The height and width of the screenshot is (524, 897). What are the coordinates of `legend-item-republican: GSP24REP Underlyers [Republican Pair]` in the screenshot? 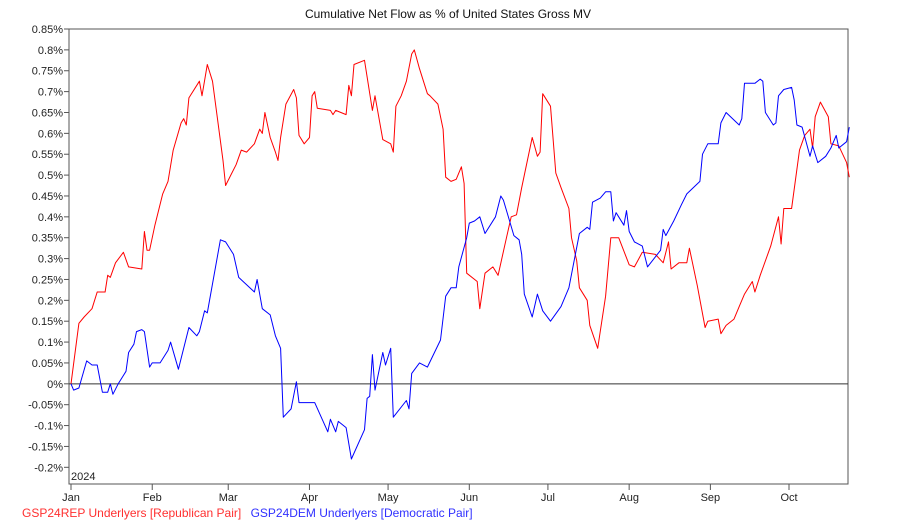 It's located at (132, 513).